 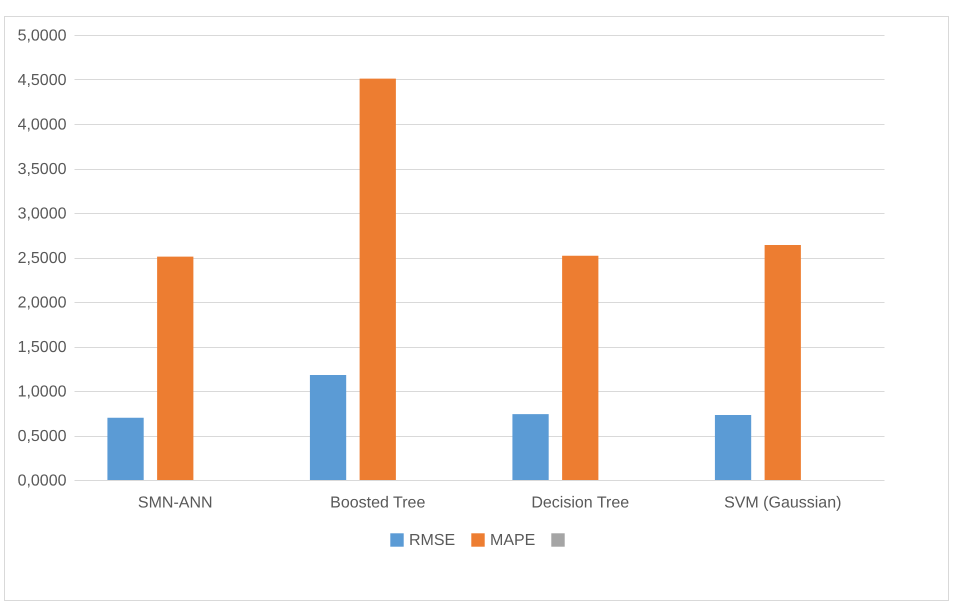 I want to click on y-tick-label: 0,0000, so click(x=42, y=481).